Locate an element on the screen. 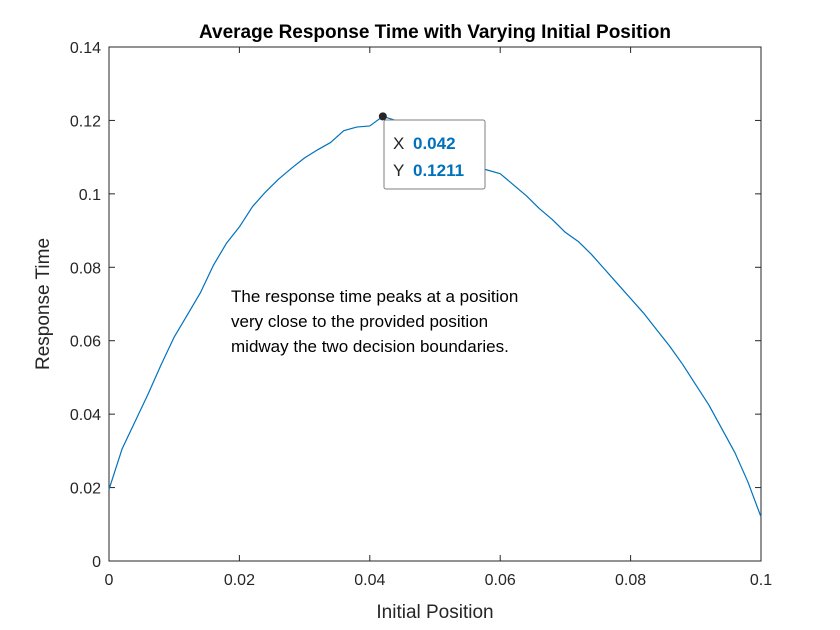 The width and height of the screenshot is (840, 630). x-axis-label: Initial Position is located at coordinates (434, 612).